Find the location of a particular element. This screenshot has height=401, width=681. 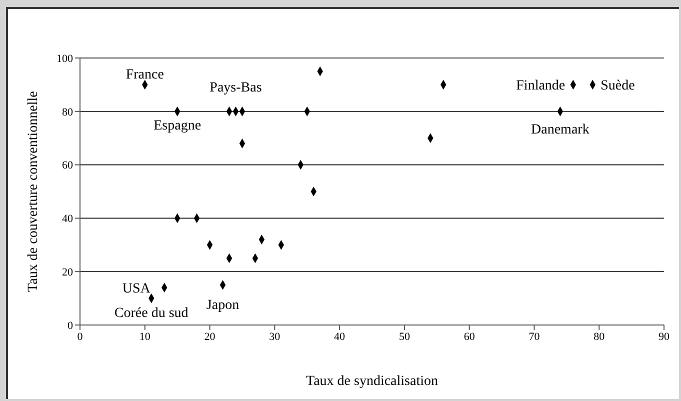

x-tick-label: 50 is located at coordinates (404, 336).